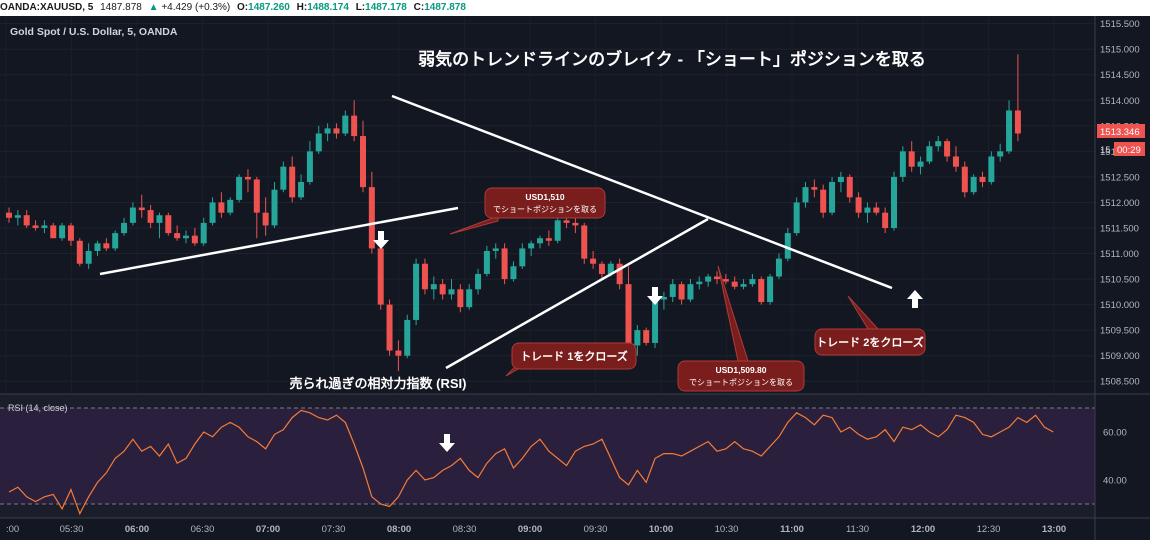  I want to click on symbol-name: OANDA:XAUUSD, 5, so click(47, 7).